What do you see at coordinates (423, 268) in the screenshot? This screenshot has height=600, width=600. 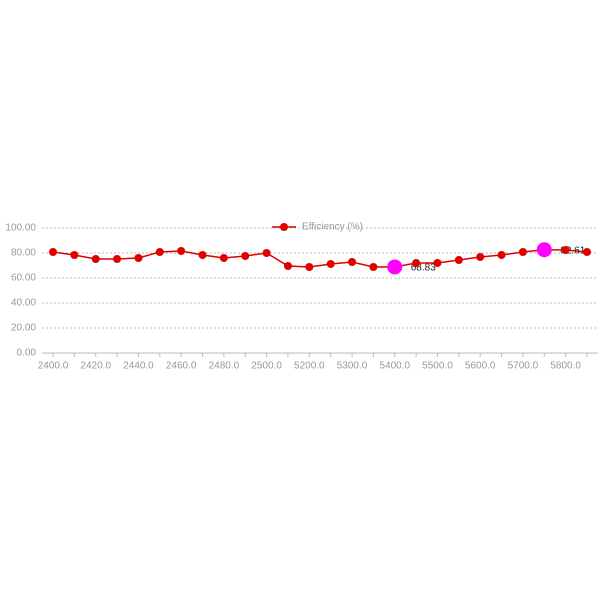 I see `data-label: 68.83` at bounding box center [423, 268].